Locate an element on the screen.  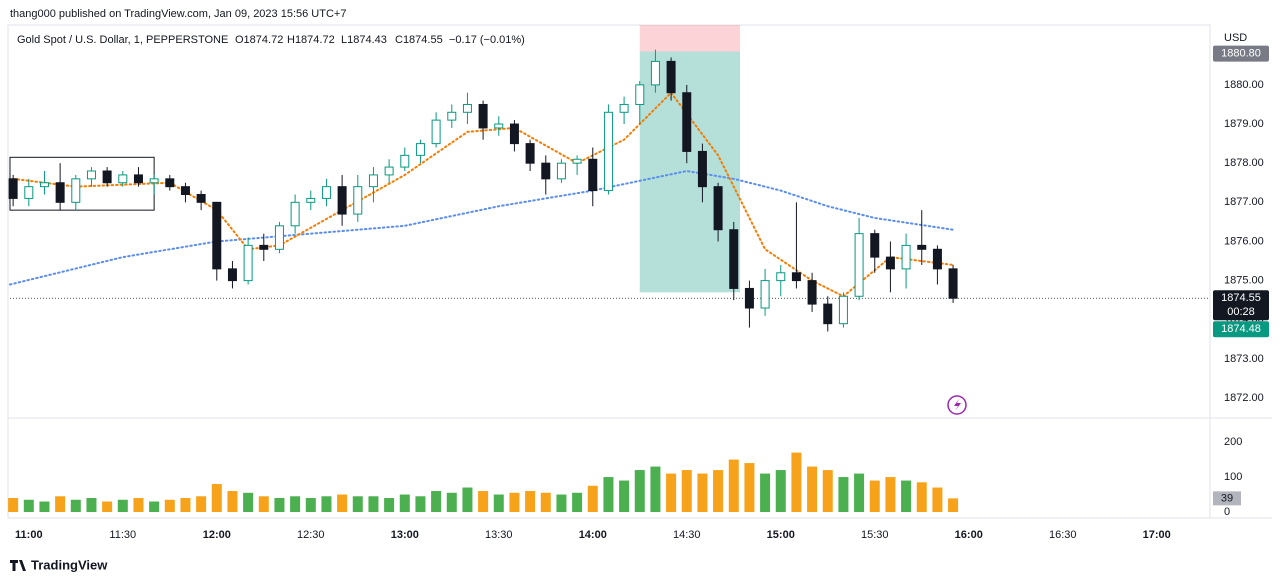
x-tick-label: 15:30 is located at coordinates (875, 535).